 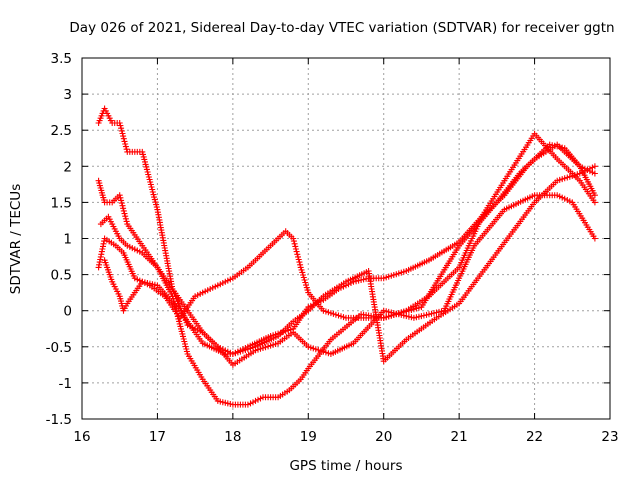 I want to click on y-tick-label: 0, so click(x=67, y=312).